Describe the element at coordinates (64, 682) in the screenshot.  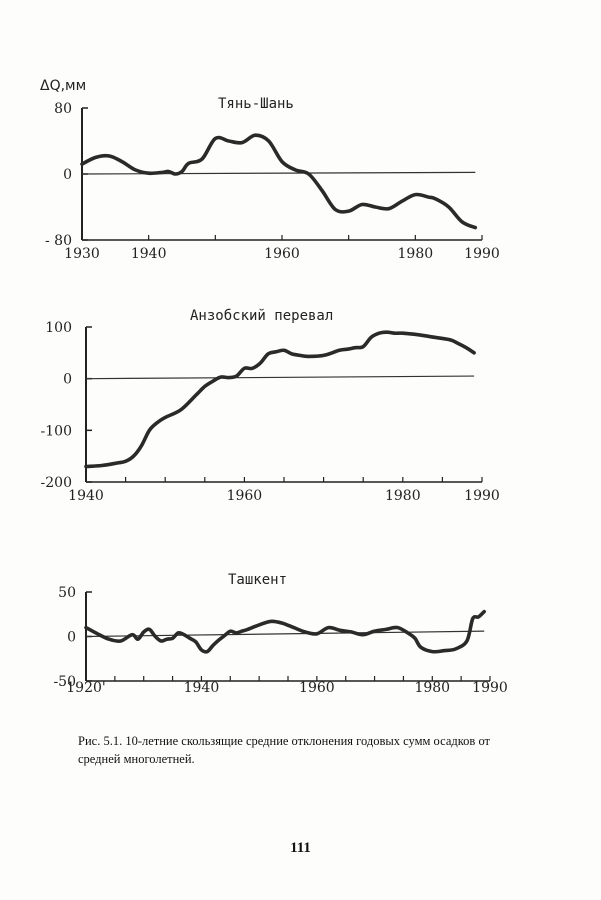
I see `y-tick-label: -50` at that location.